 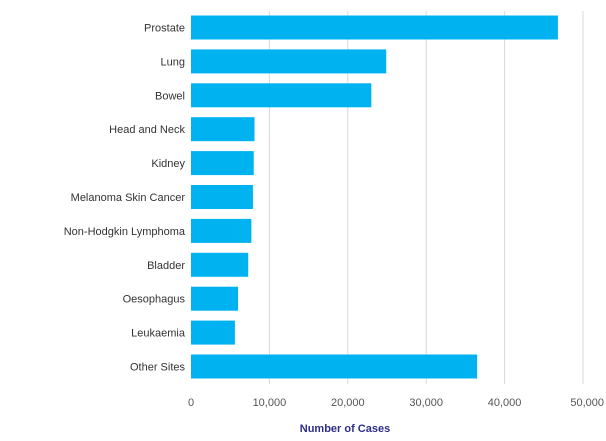 What do you see at coordinates (191, 403) in the screenshot?
I see `x-tick-label: 0` at bounding box center [191, 403].